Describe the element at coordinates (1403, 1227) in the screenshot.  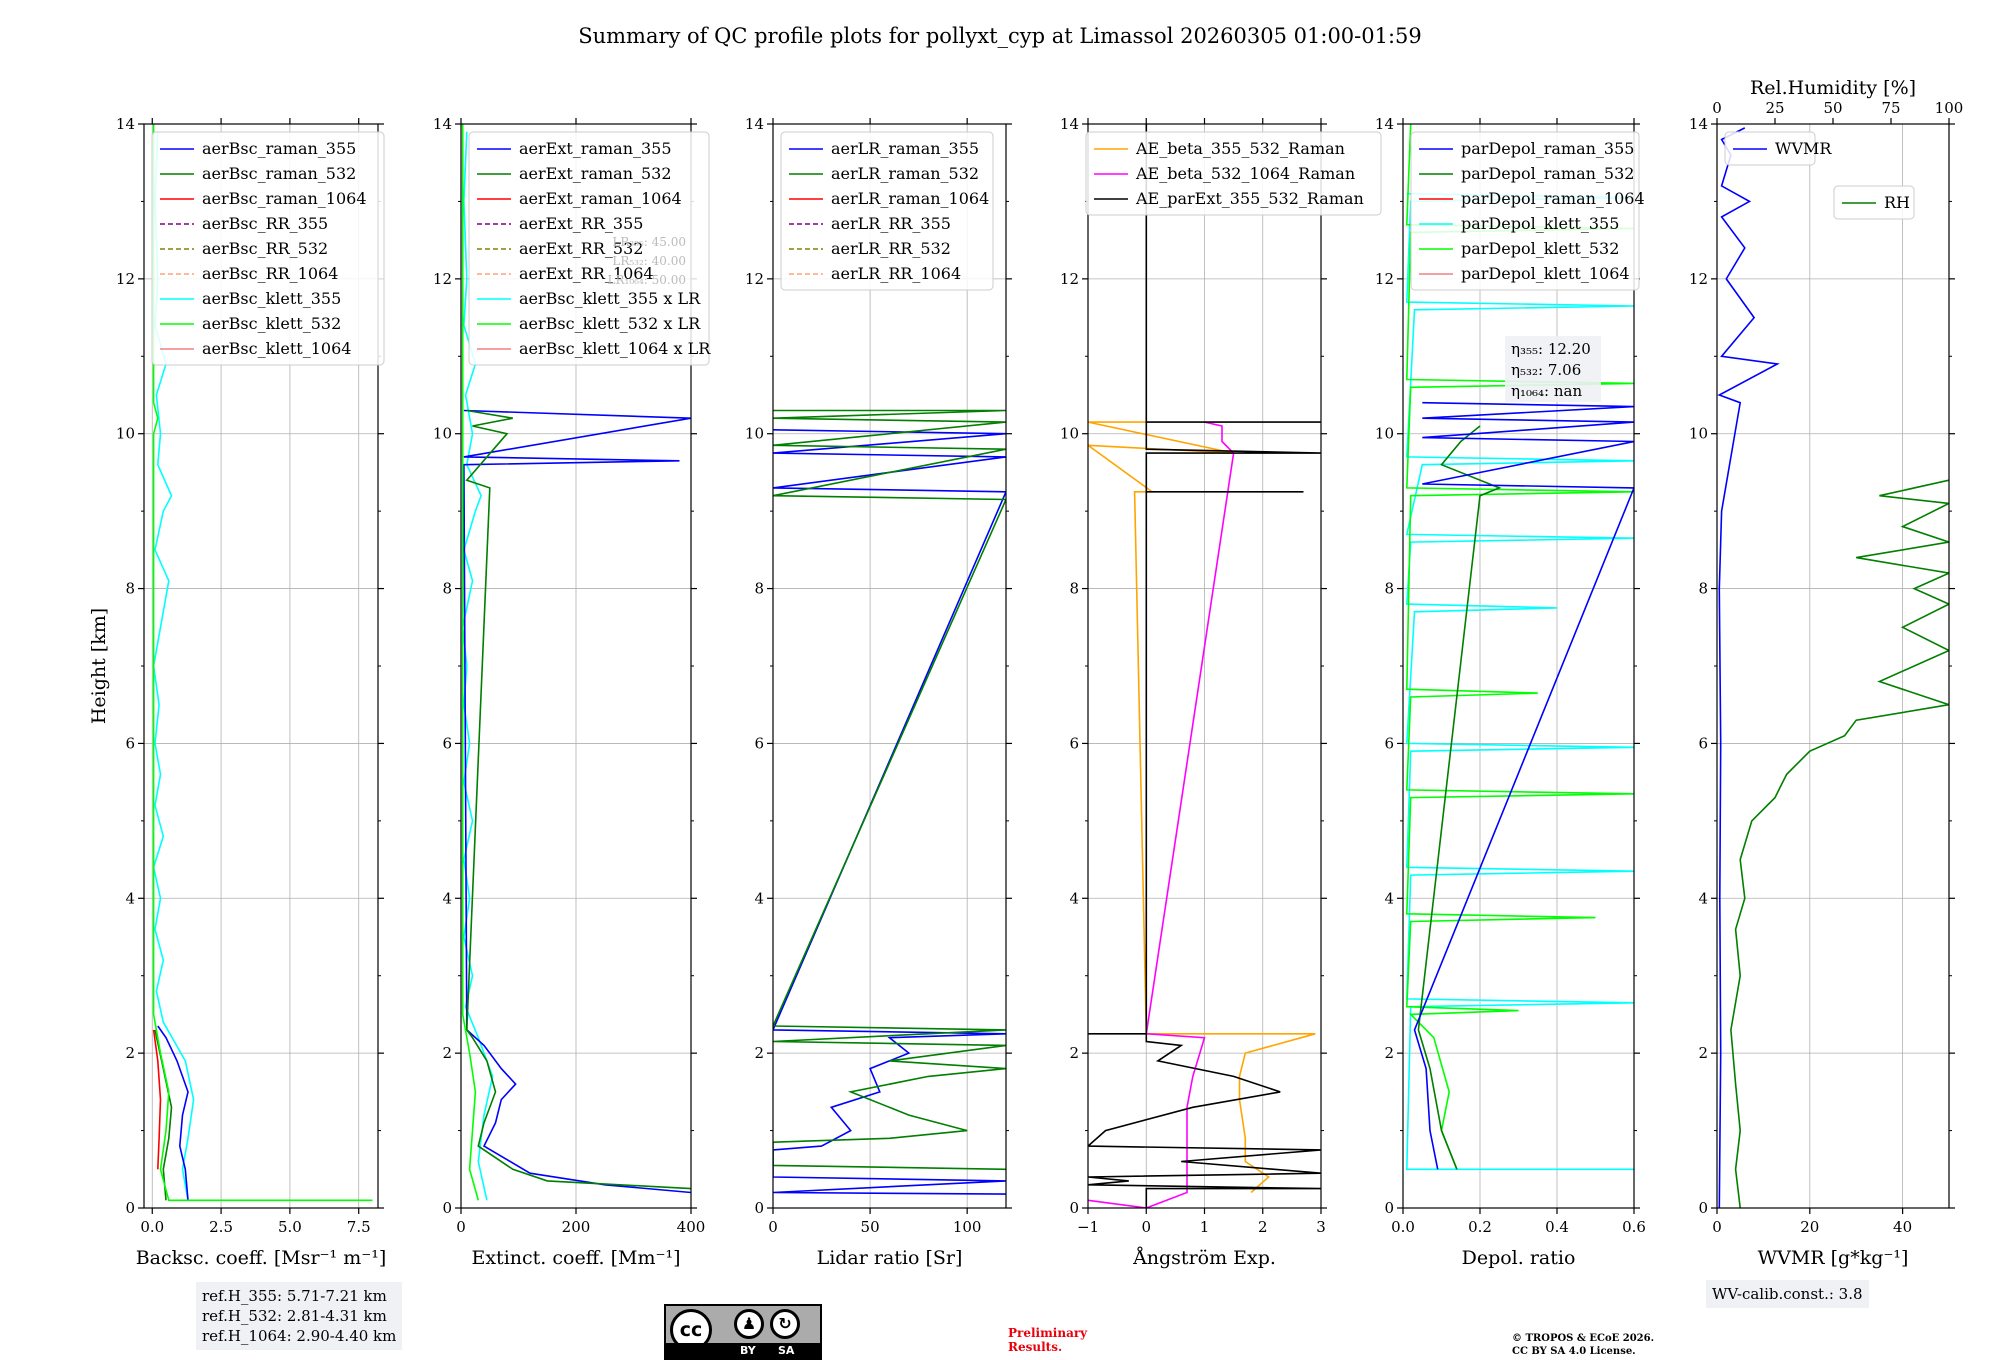
I see `xtick-label: 0.0` at that location.